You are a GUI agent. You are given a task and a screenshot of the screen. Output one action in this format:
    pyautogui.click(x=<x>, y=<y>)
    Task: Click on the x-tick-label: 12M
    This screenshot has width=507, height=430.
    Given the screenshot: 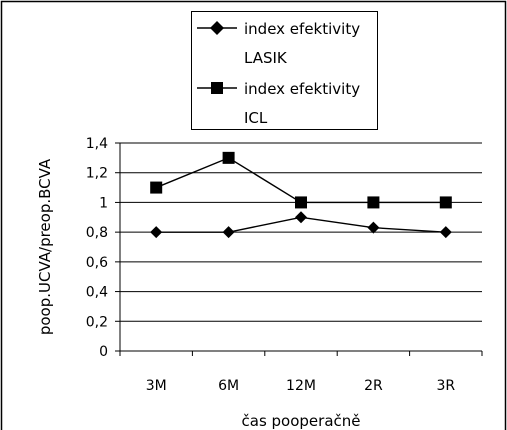 What is the action you would take?
    pyautogui.click(x=301, y=386)
    